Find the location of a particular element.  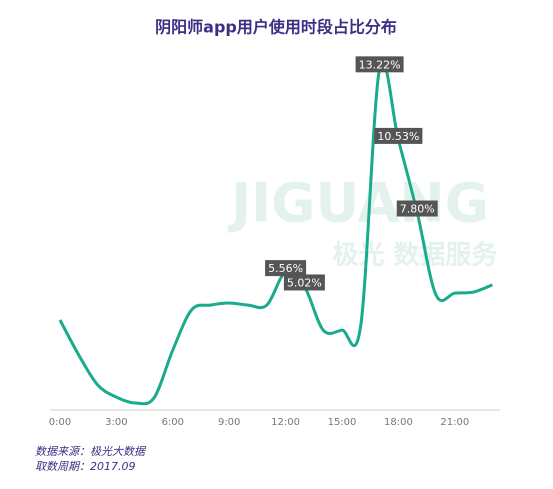

x-tick-label: 18:00 is located at coordinates (398, 422).